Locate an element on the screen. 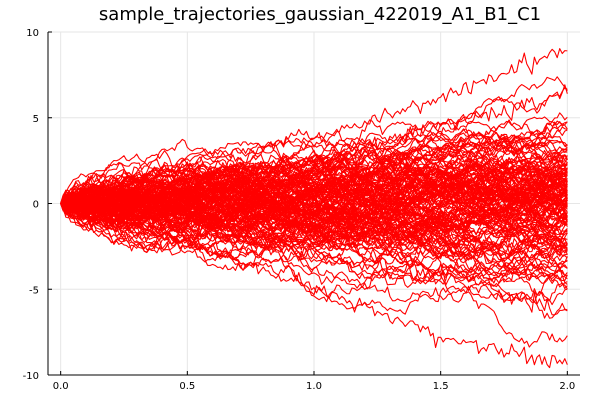  y-tick-label: 5 is located at coordinates (36, 119).